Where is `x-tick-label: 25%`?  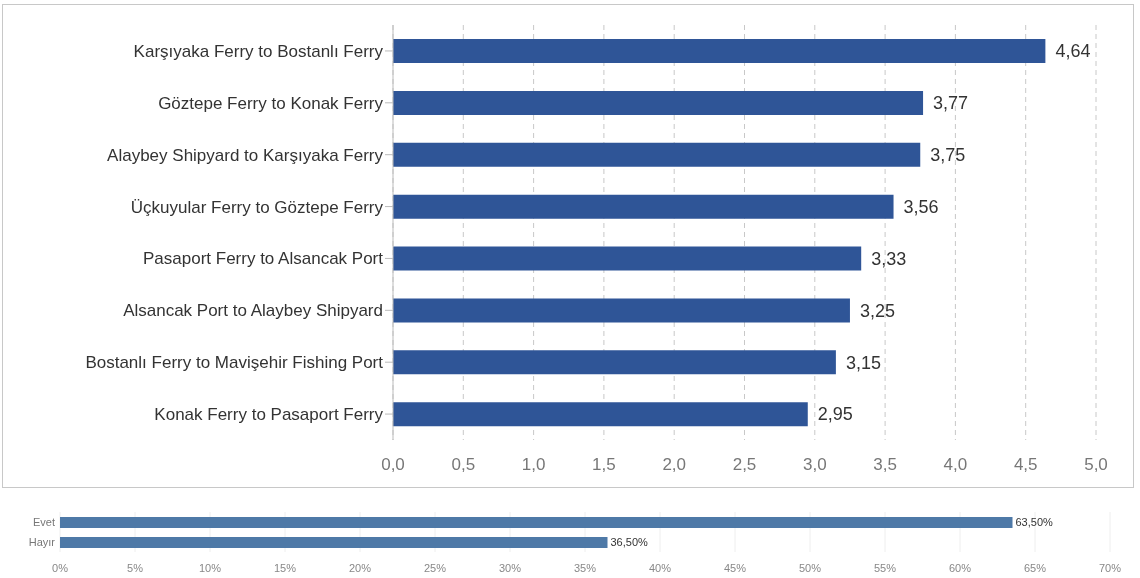
x-tick-label: 25% is located at coordinates (435, 567).